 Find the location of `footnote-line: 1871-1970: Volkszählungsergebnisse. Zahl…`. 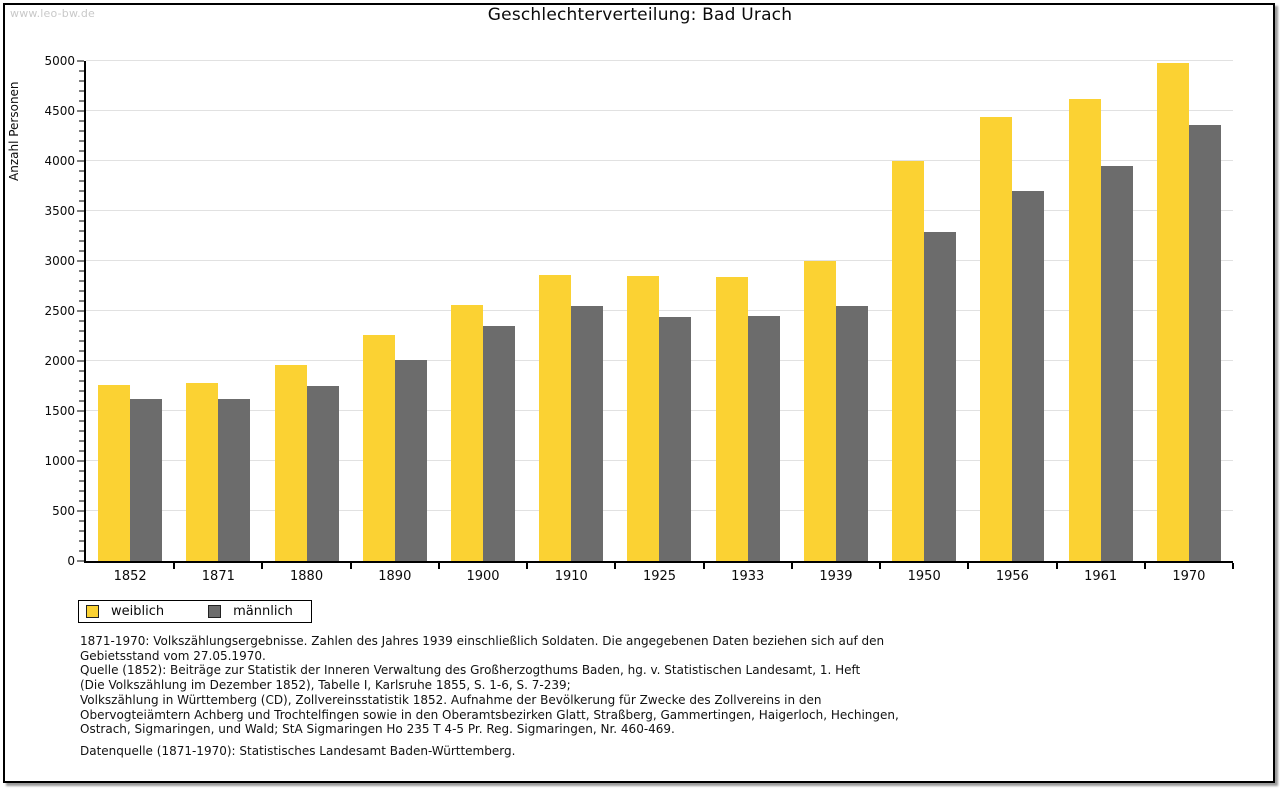

footnote-line: 1871-1970: Volkszählungsergebnisse. Zahl… is located at coordinates (482, 641).